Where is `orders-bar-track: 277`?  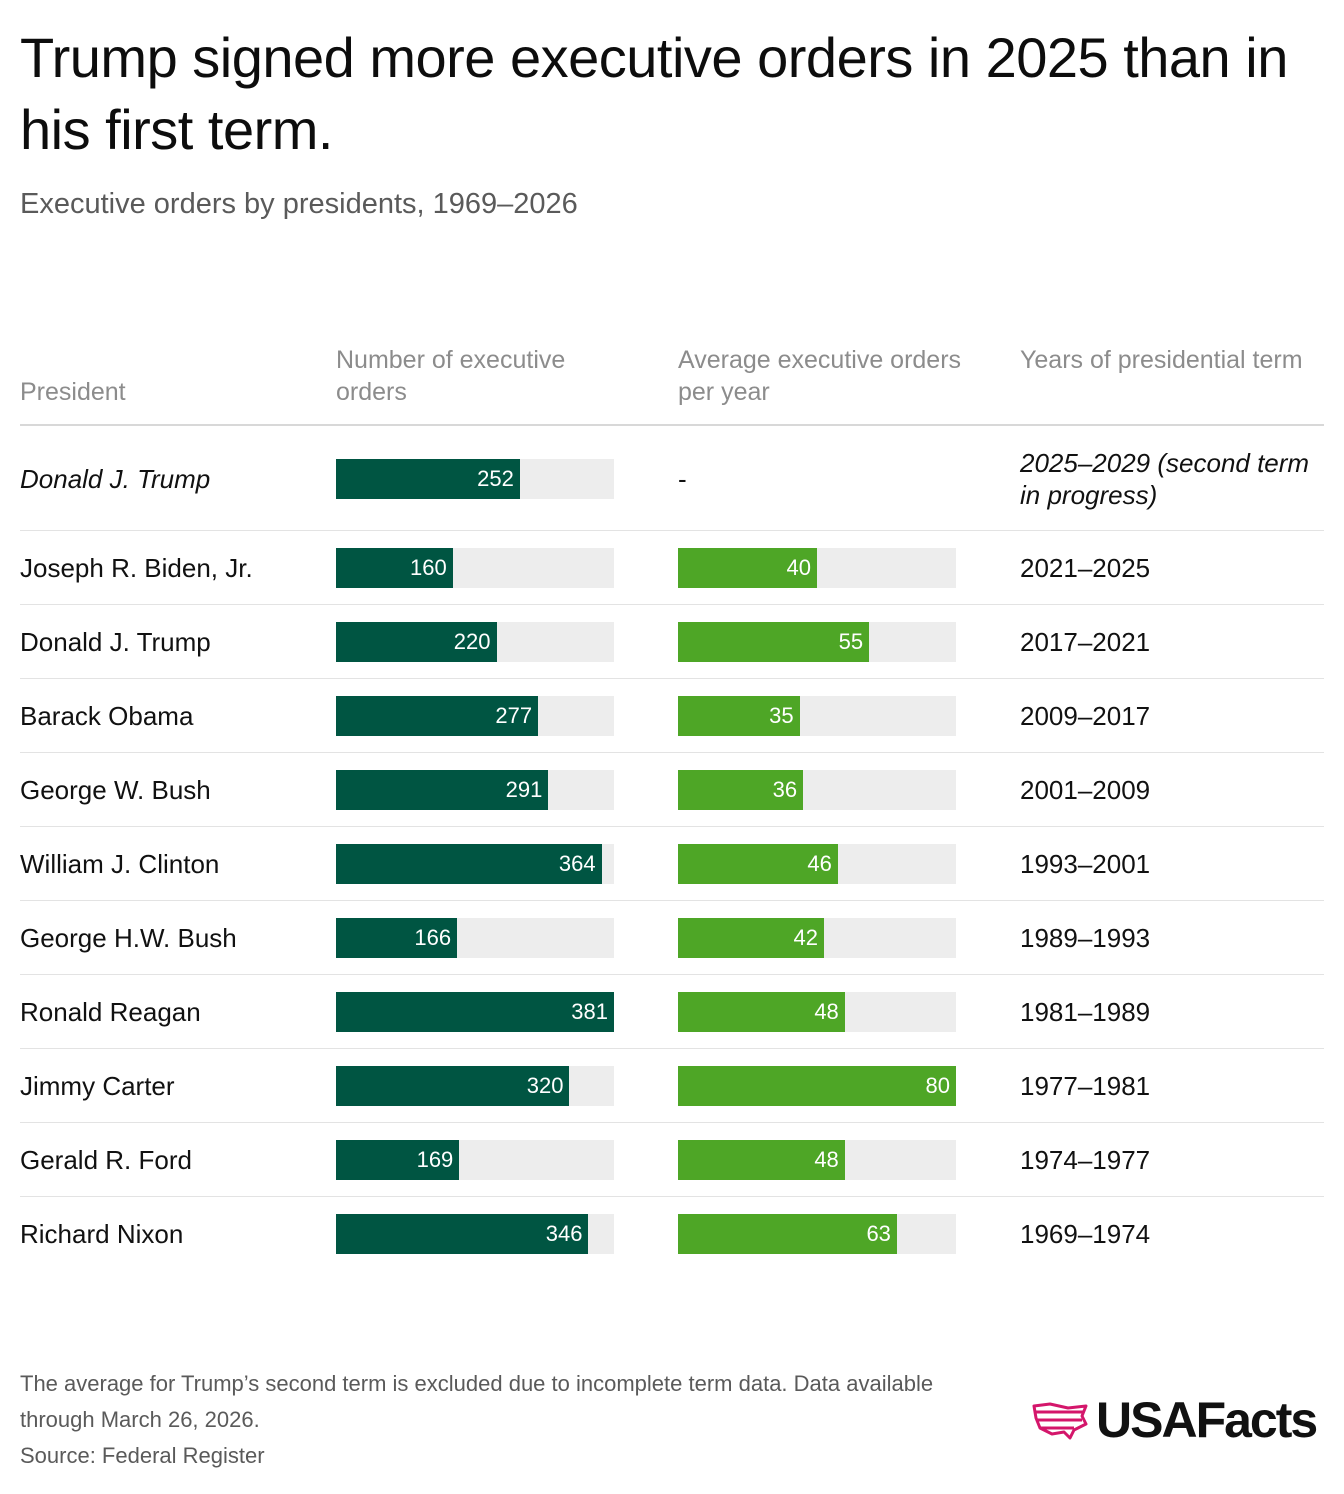 orders-bar-track: 277 is located at coordinates (475, 716).